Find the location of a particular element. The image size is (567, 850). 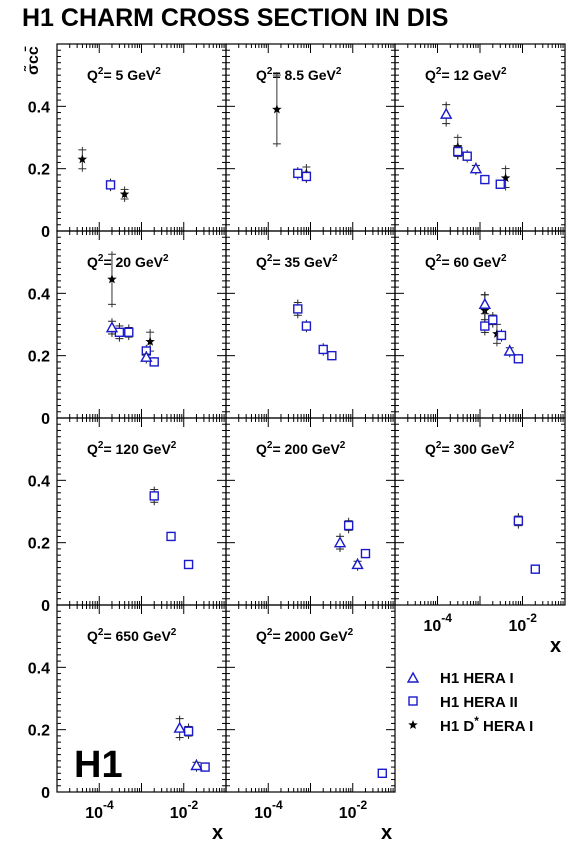

panel: Q2= 650 GeV2 is located at coordinates (141, 698).